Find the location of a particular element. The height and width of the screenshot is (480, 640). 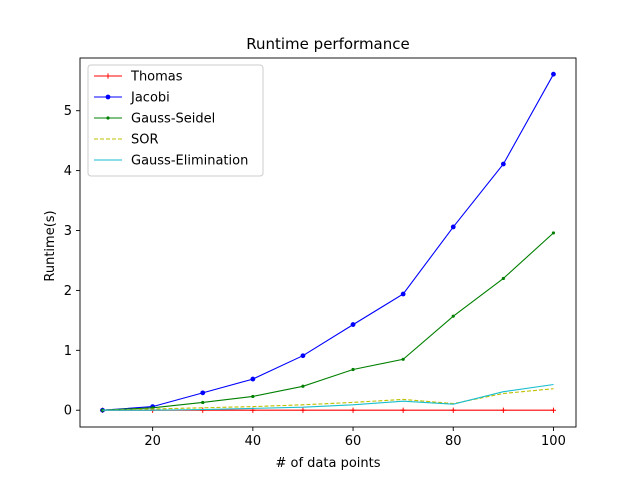

y-tick-label-5: 5 is located at coordinates (68, 111).